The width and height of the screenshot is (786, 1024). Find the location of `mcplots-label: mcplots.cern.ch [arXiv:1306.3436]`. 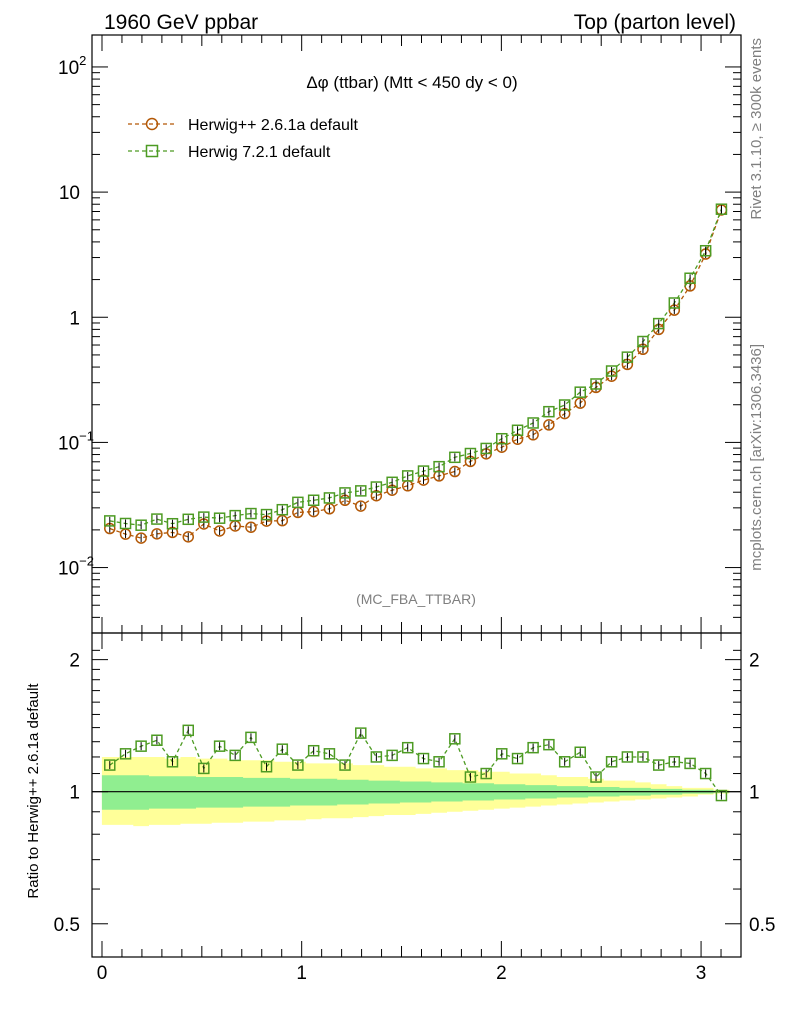

mcplots-label: mcplots.cern.ch [arXiv:1306.3436] is located at coordinates (756, 457).